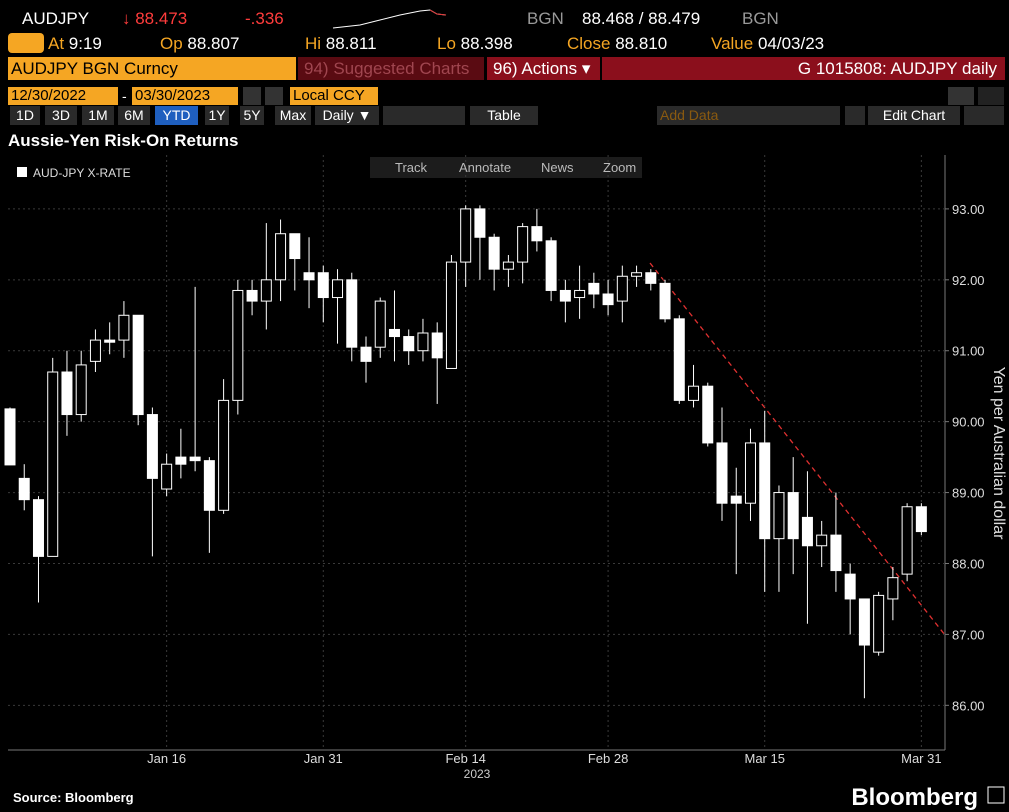  What do you see at coordinates (996, 795) in the screenshot?
I see `expand-icon` at bounding box center [996, 795].